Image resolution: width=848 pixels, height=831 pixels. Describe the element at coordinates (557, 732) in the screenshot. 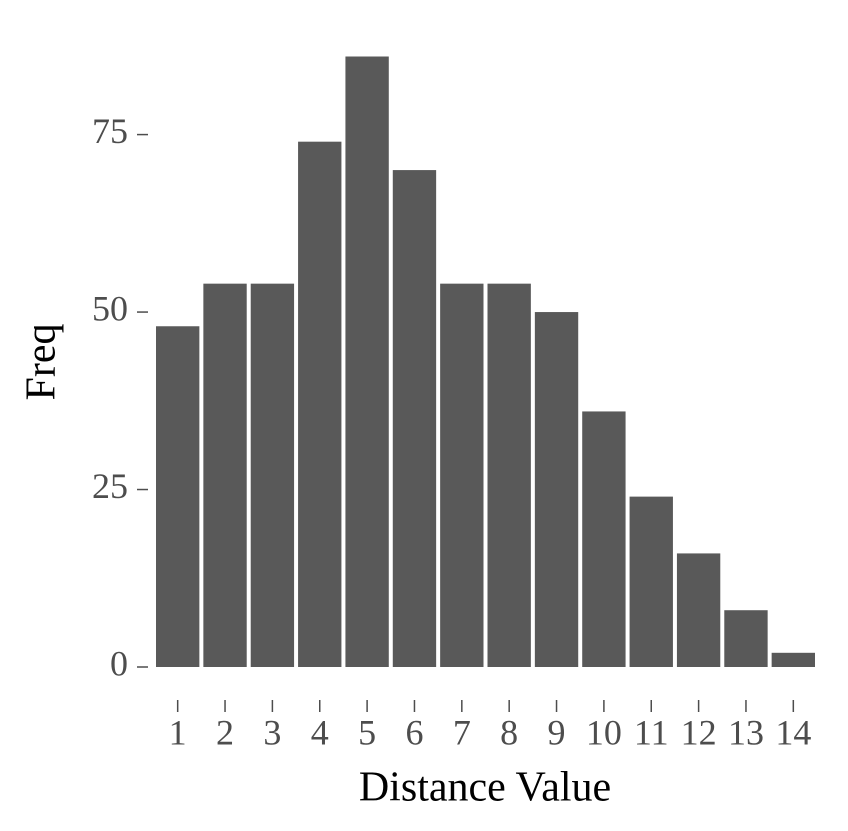

I see `x-tick-label: 9` at that location.